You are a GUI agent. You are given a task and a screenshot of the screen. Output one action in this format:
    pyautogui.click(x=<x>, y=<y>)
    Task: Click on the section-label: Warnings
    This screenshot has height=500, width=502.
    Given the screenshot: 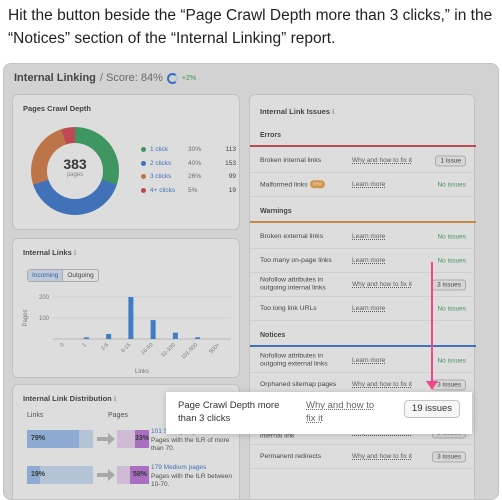 What is the action you would take?
    pyautogui.click(x=276, y=211)
    